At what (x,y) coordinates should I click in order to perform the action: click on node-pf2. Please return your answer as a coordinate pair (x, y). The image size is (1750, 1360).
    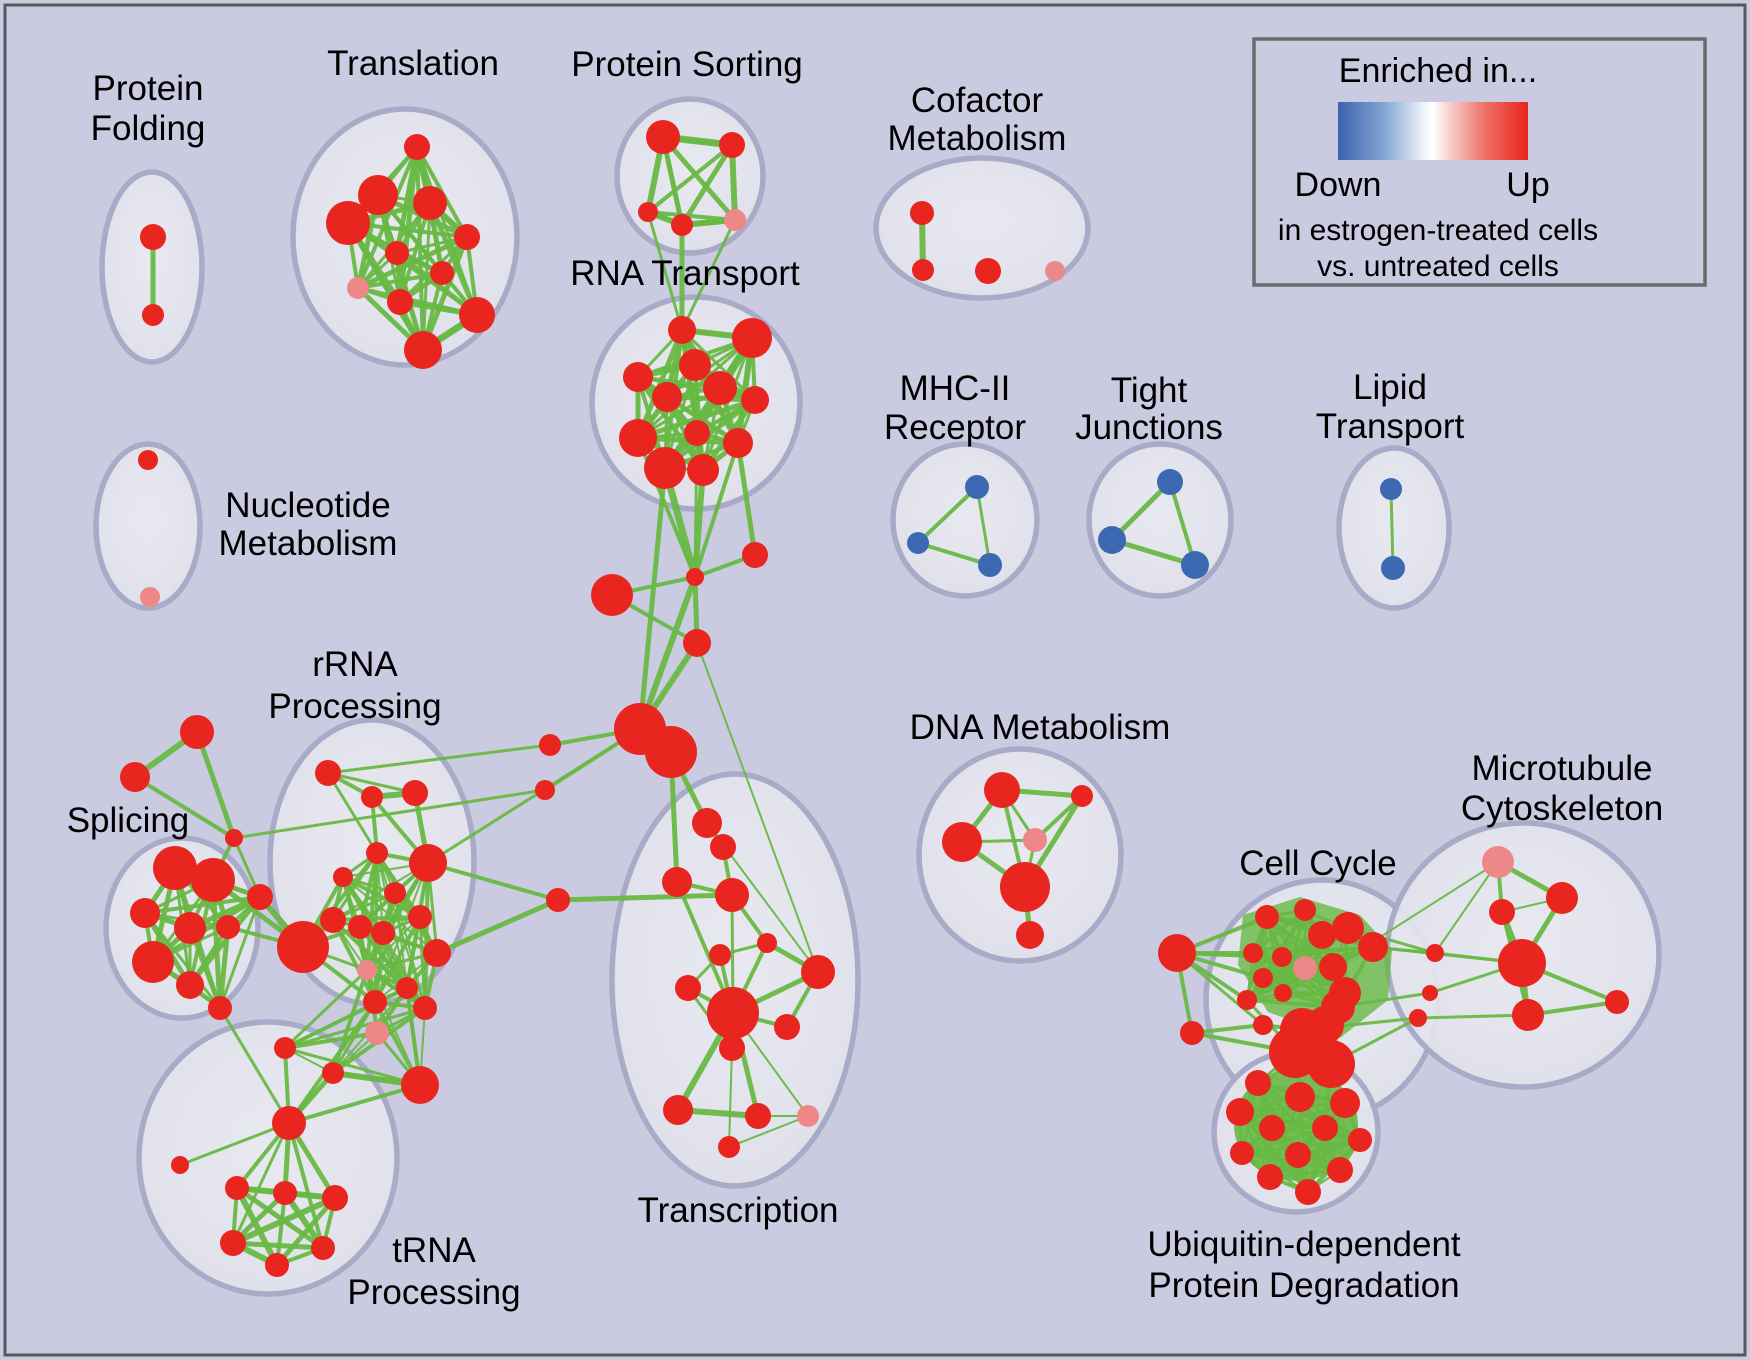
    Looking at the image, I should click on (153, 315).